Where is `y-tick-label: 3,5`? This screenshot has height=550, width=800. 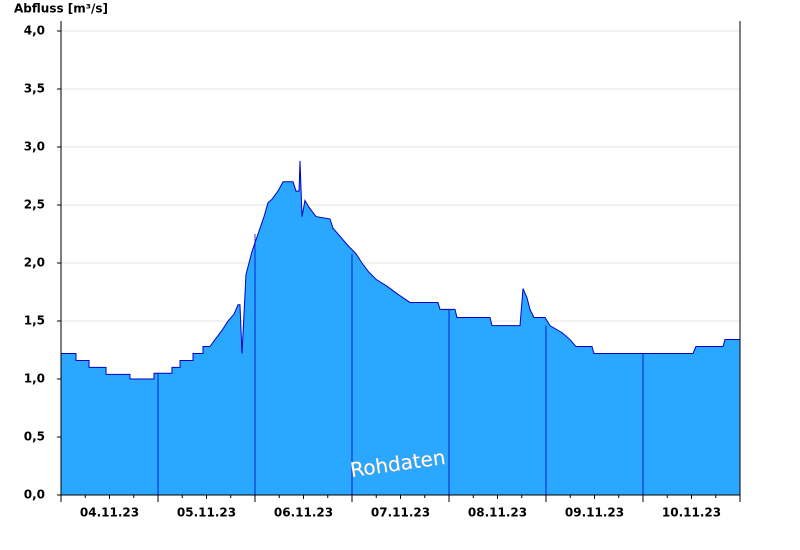 y-tick-label: 3,5 is located at coordinates (34, 89).